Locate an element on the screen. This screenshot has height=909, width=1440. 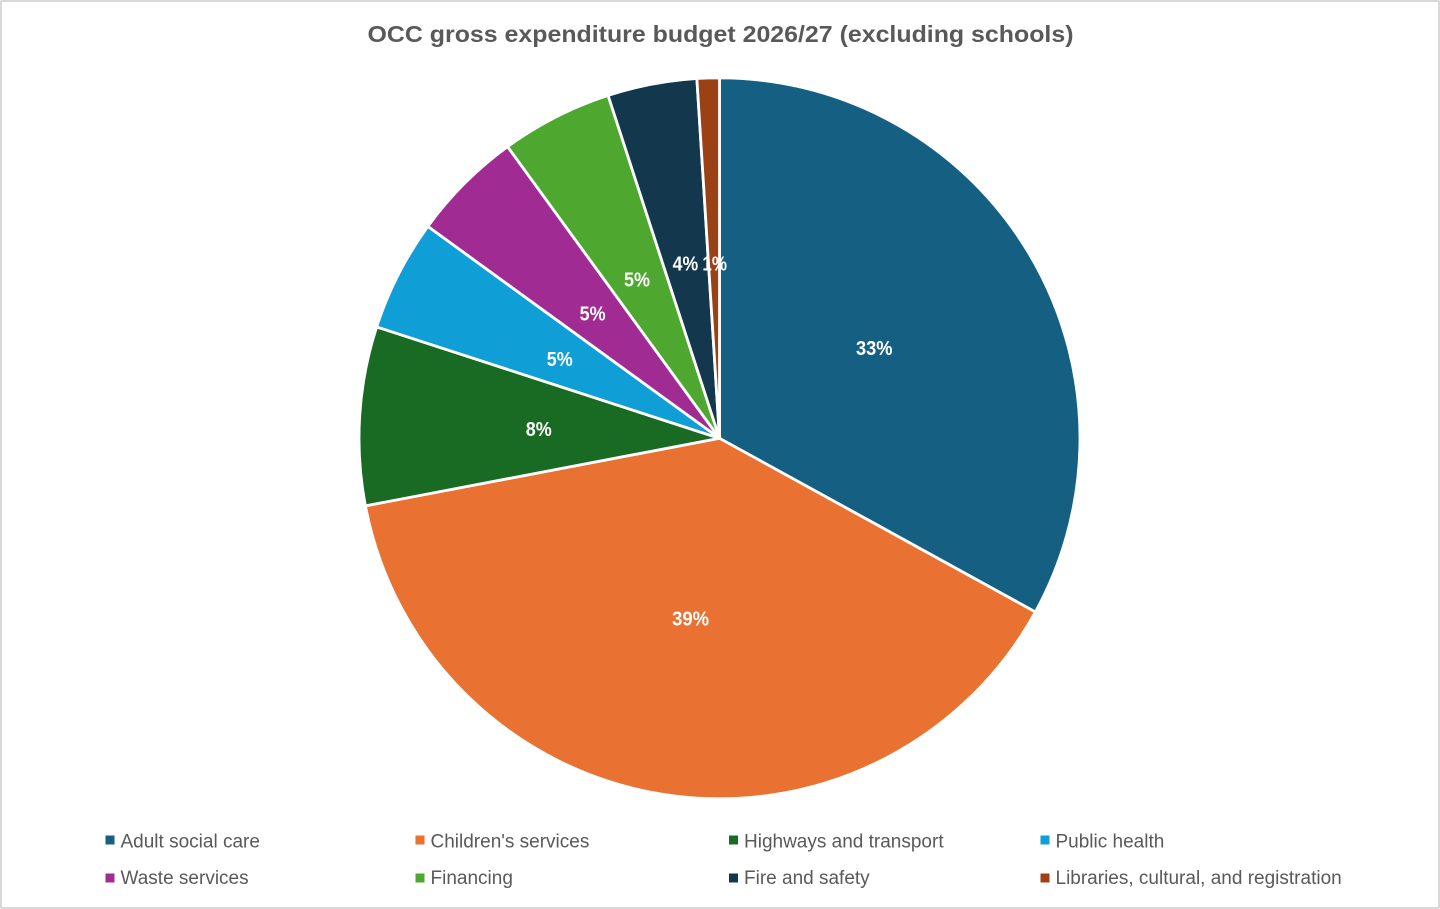
svg-text: Children's services is located at coordinates (510, 842).